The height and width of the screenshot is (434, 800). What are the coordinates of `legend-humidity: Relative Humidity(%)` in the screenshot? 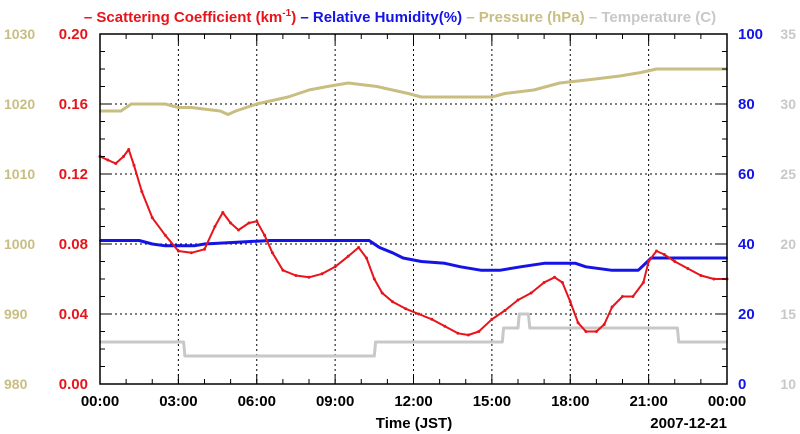 It's located at (387, 17).